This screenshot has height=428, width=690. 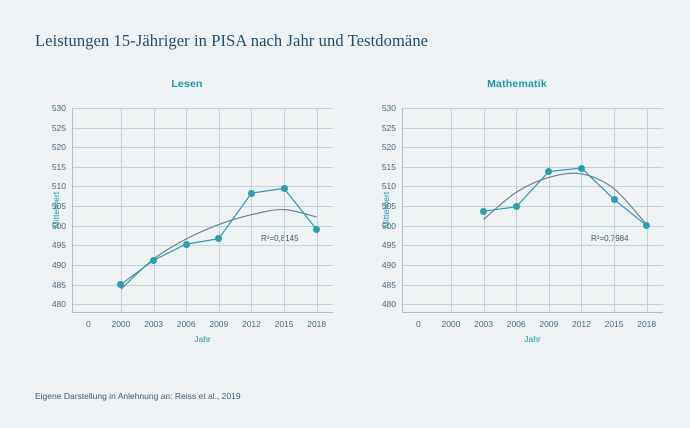 What do you see at coordinates (187, 84) in the screenshot?
I see `chart-title-lesen: Lesen` at bounding box center [187, 84].